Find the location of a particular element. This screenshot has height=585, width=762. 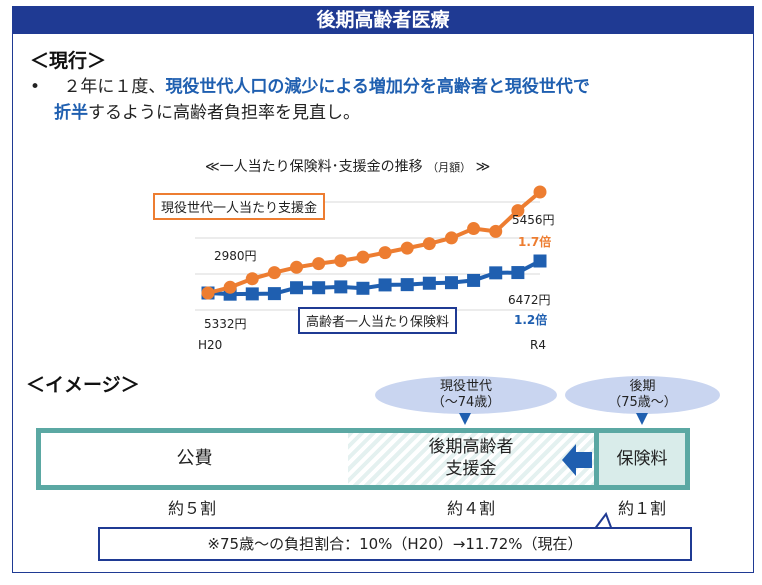

series-support is located at coordinates (374, 242).